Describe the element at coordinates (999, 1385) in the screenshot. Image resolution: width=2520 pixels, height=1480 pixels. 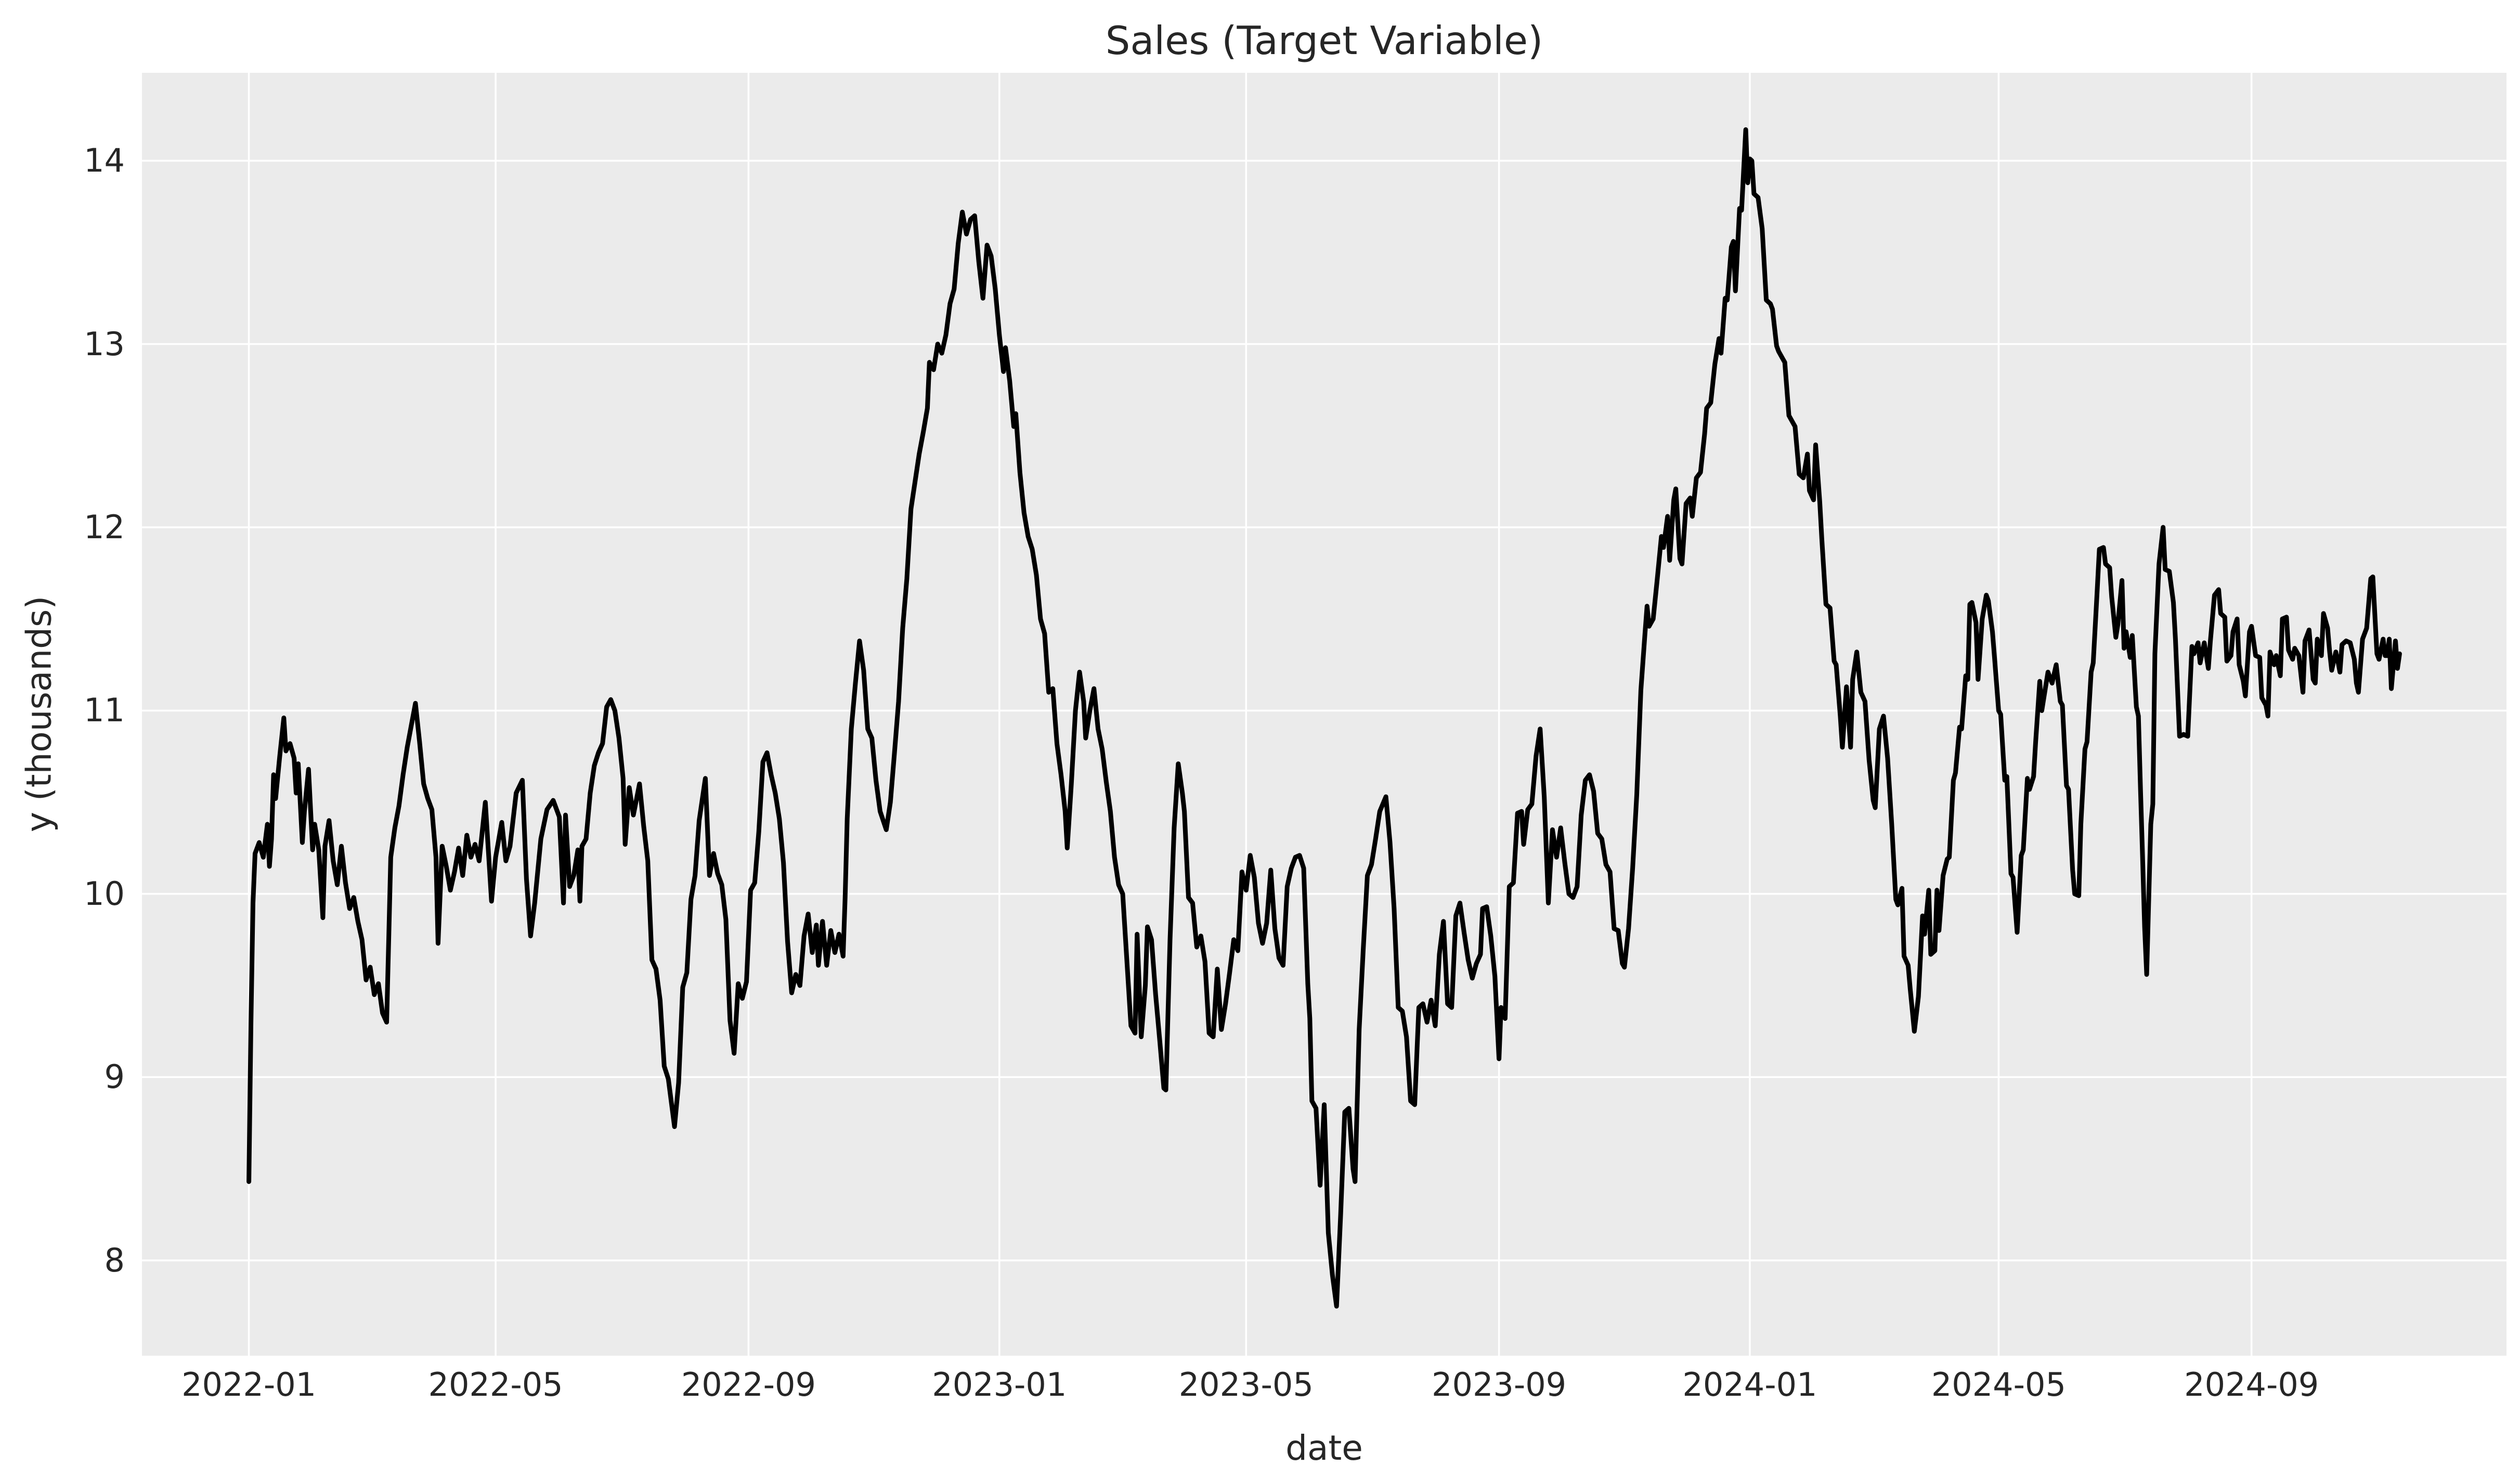
I see `x-tick-label: 2023-01` at that location.